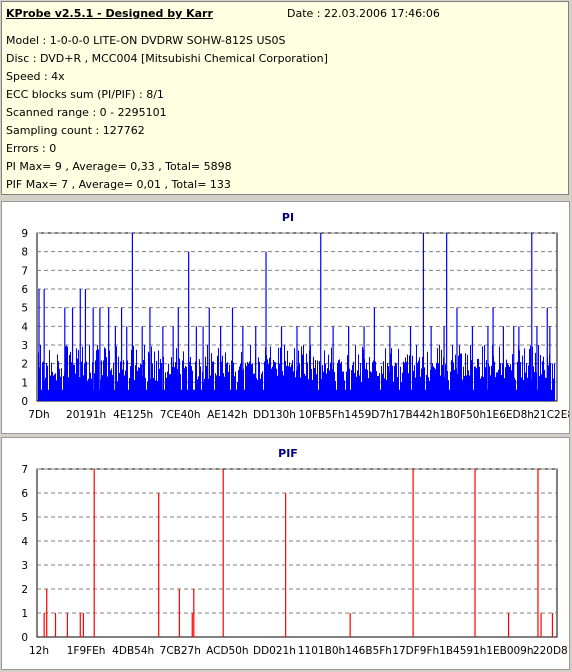  I want to click on x-tick-label: 20191h, so click(86, 415).